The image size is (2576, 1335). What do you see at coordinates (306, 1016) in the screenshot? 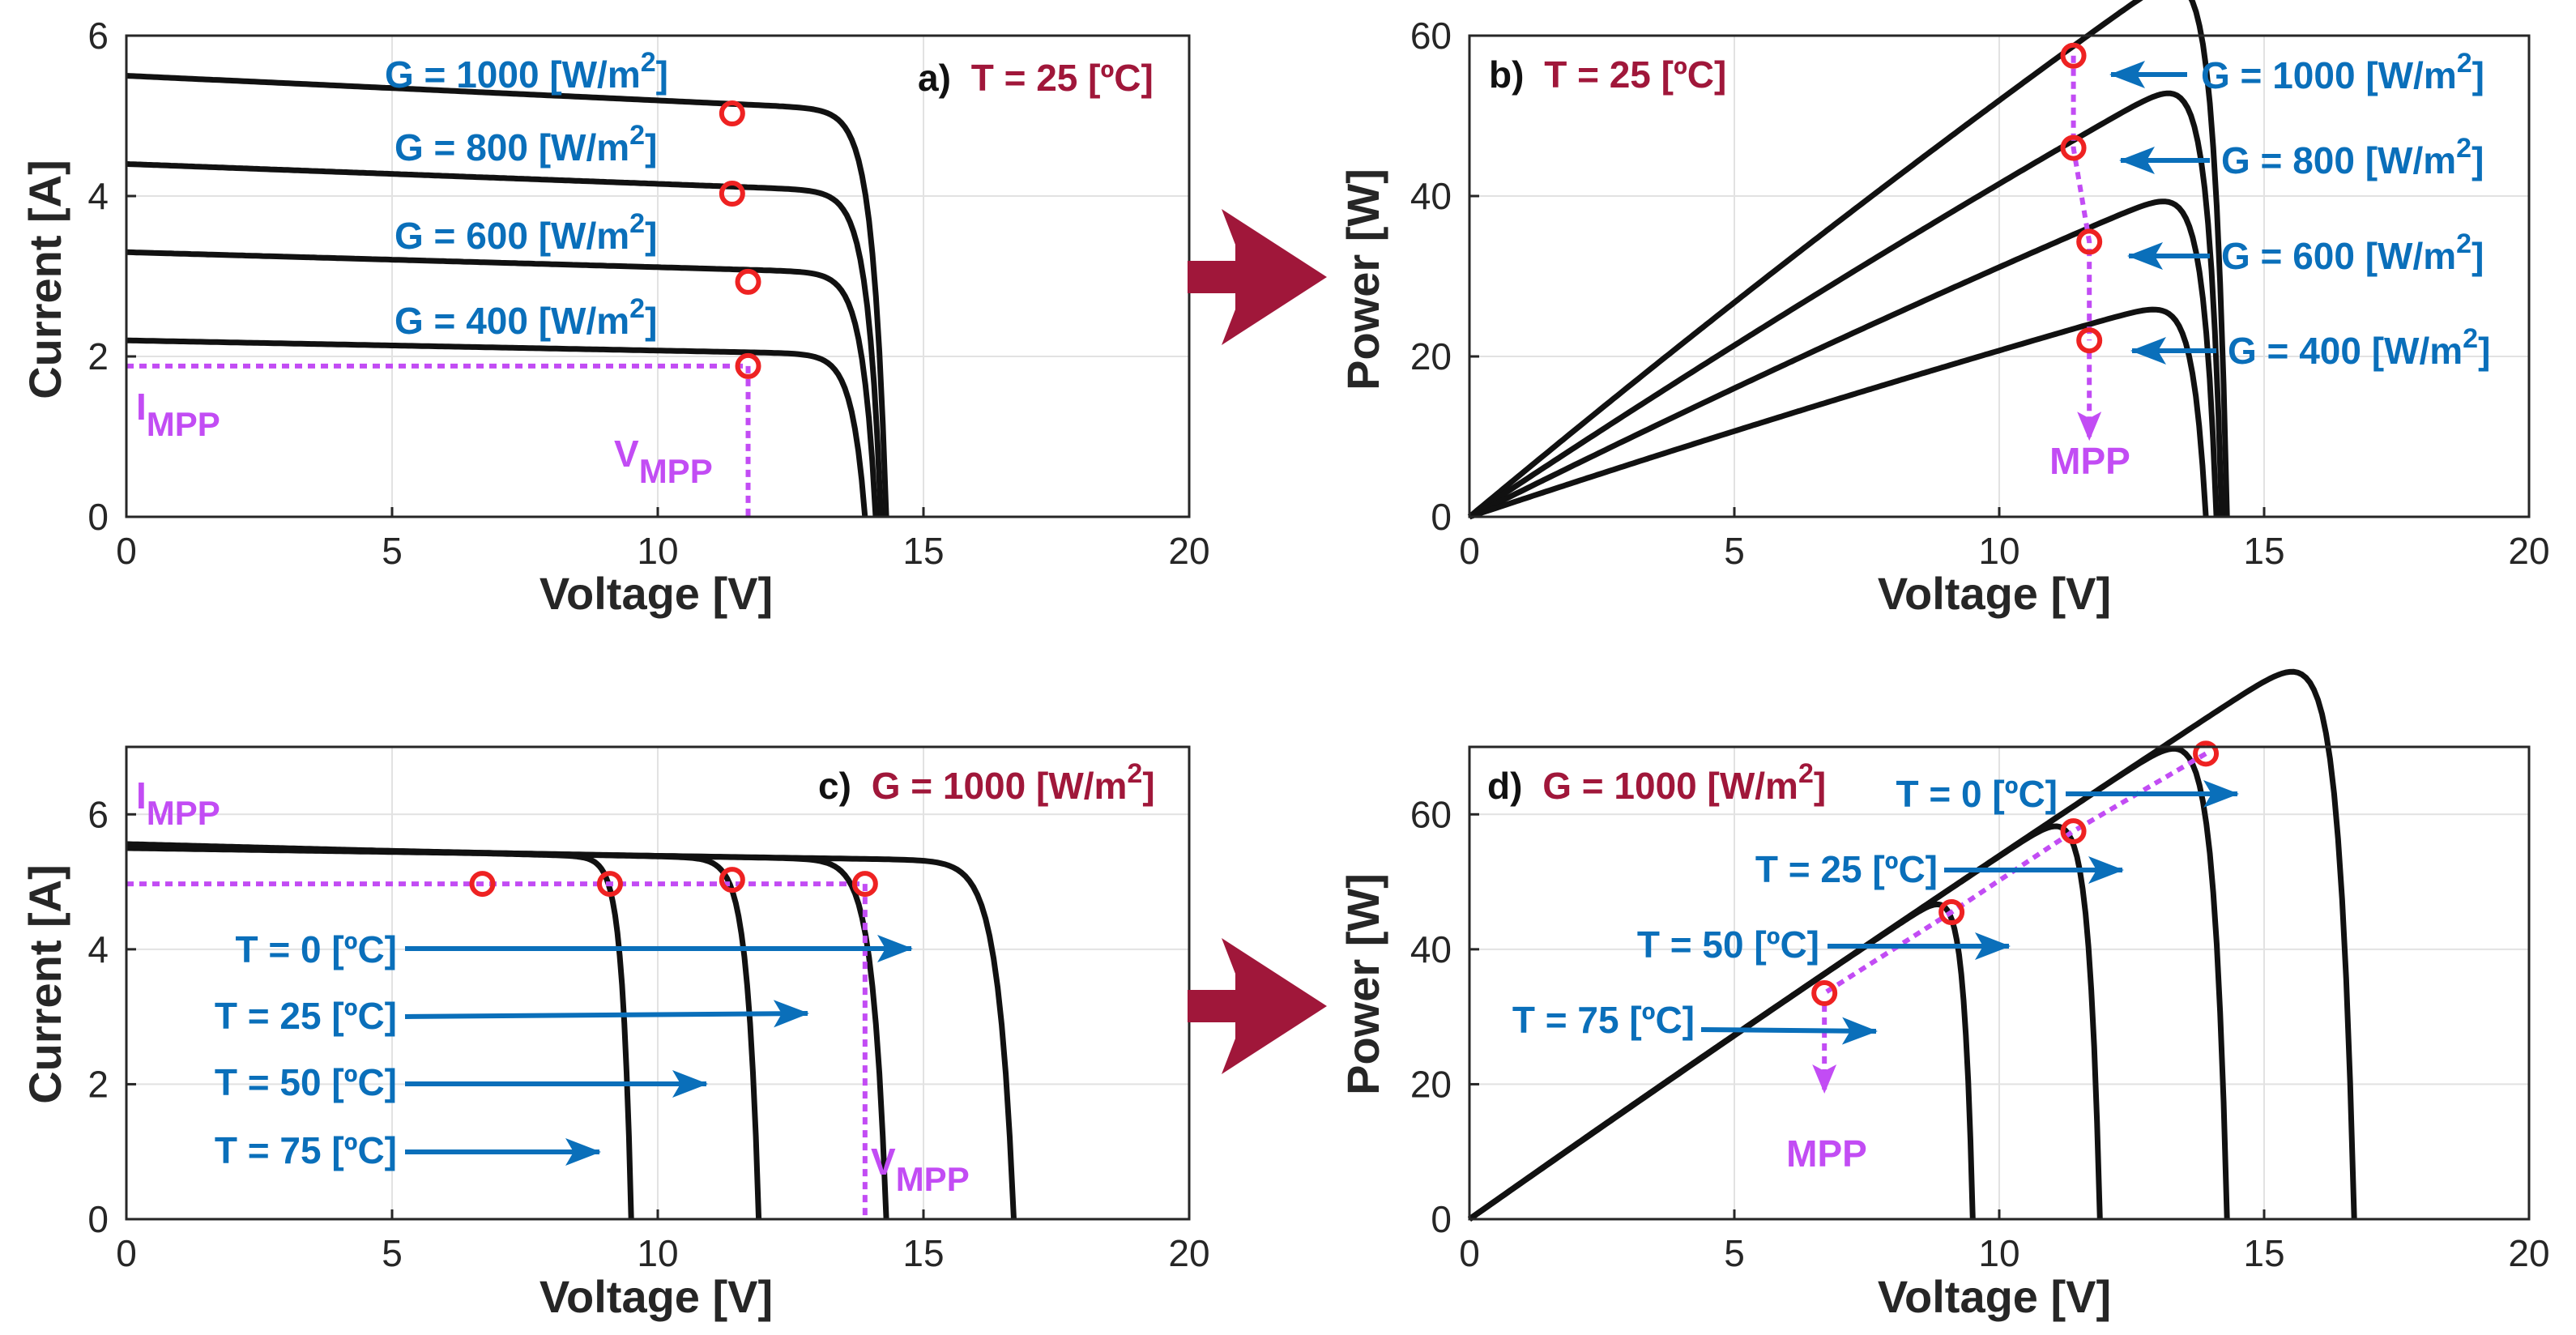
I see `panel-c-label-t25: T = 25 [ºC]` at bounding box center [306, 1016].